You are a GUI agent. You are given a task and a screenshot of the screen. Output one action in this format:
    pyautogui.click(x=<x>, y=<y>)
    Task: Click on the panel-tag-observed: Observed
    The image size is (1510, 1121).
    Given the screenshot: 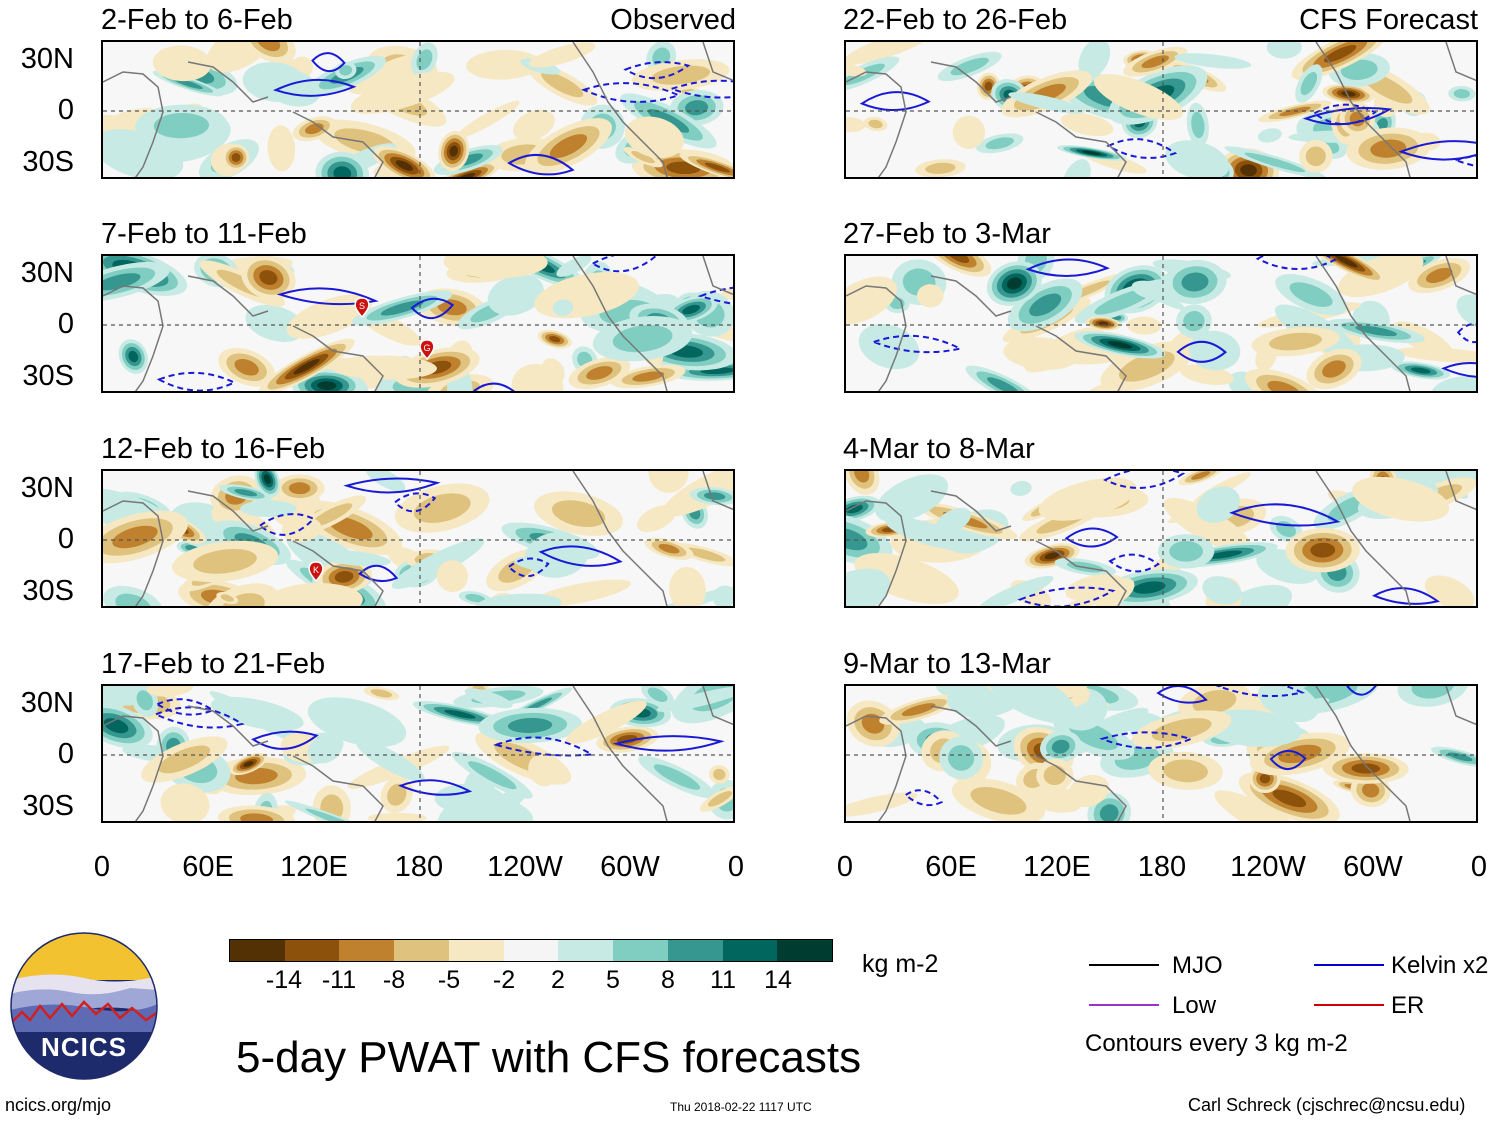 What is the action you would take?
    pyautogui.click(x=673, y=20)
    